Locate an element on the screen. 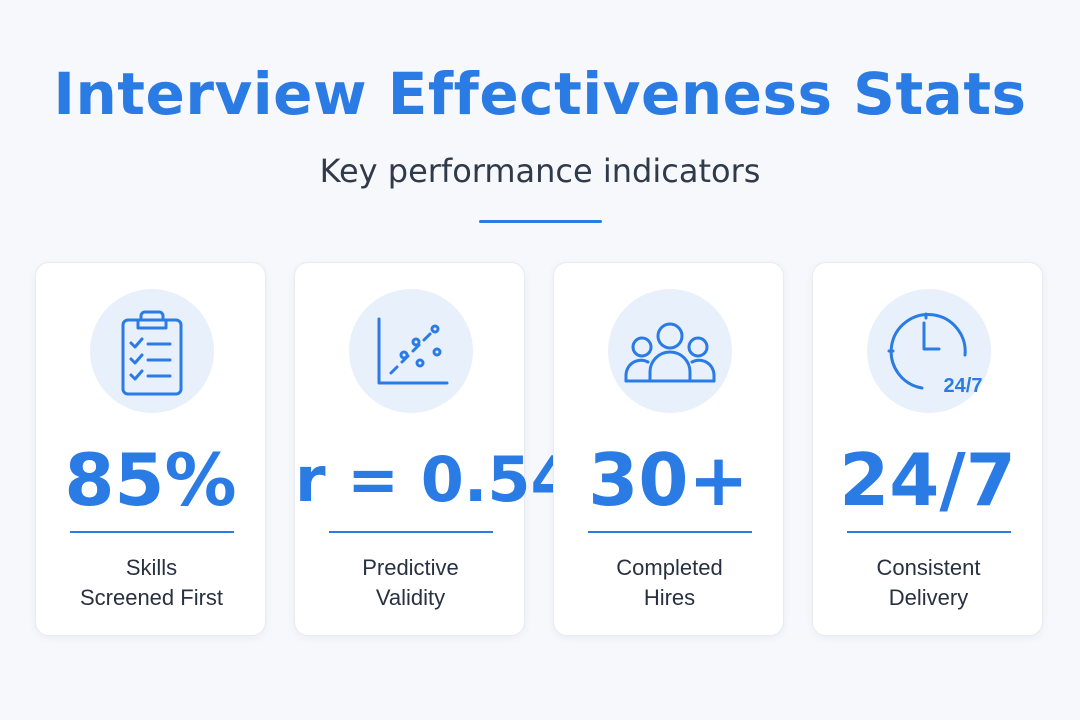  stat-value: 30+ is located at coordinates (668, 480).